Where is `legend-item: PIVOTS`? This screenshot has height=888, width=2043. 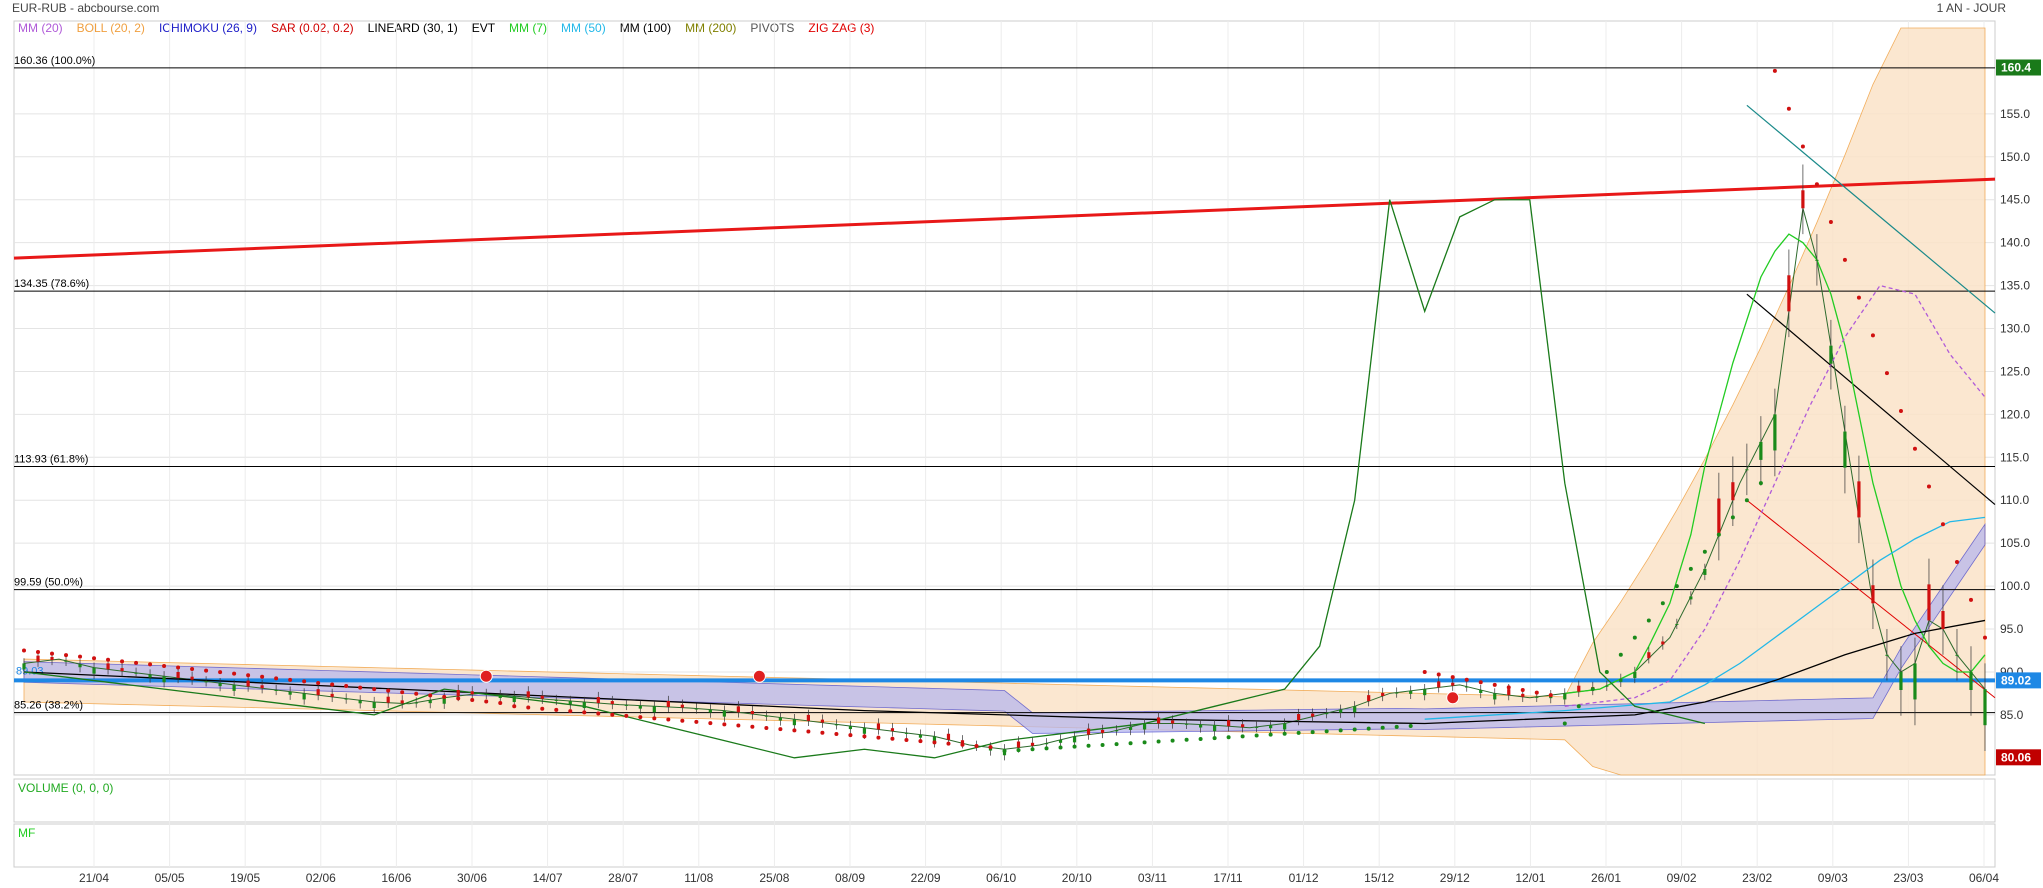 legend-item: PIVOTS is located at coordinates (772, 28).